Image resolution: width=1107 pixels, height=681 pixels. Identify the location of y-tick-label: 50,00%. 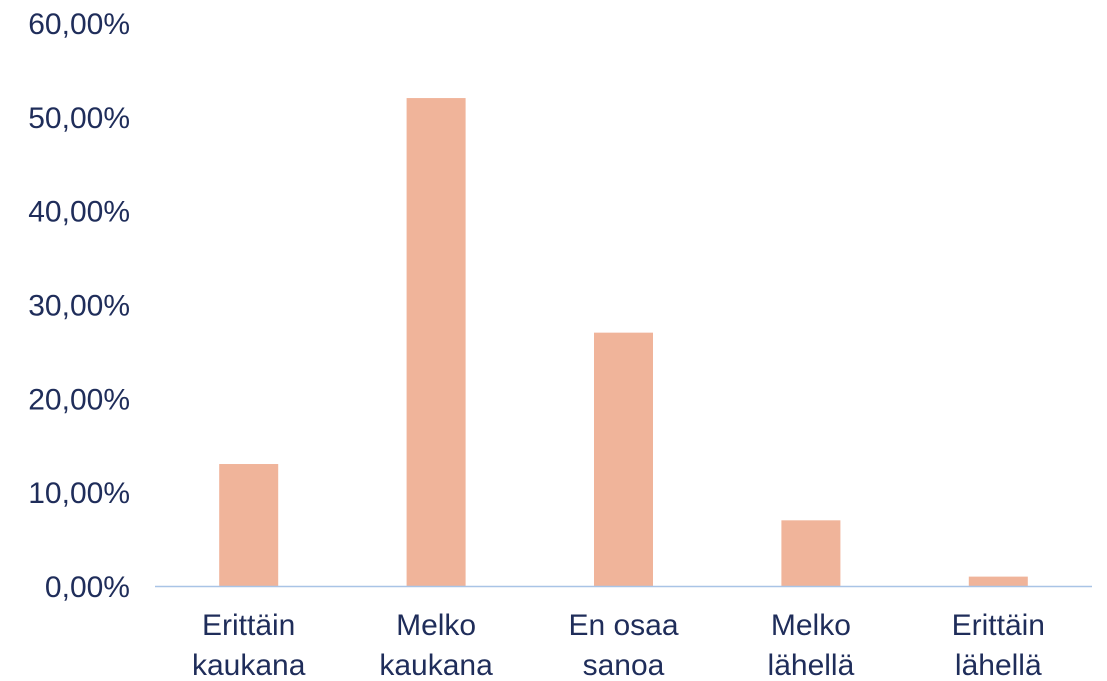
(79, 118).